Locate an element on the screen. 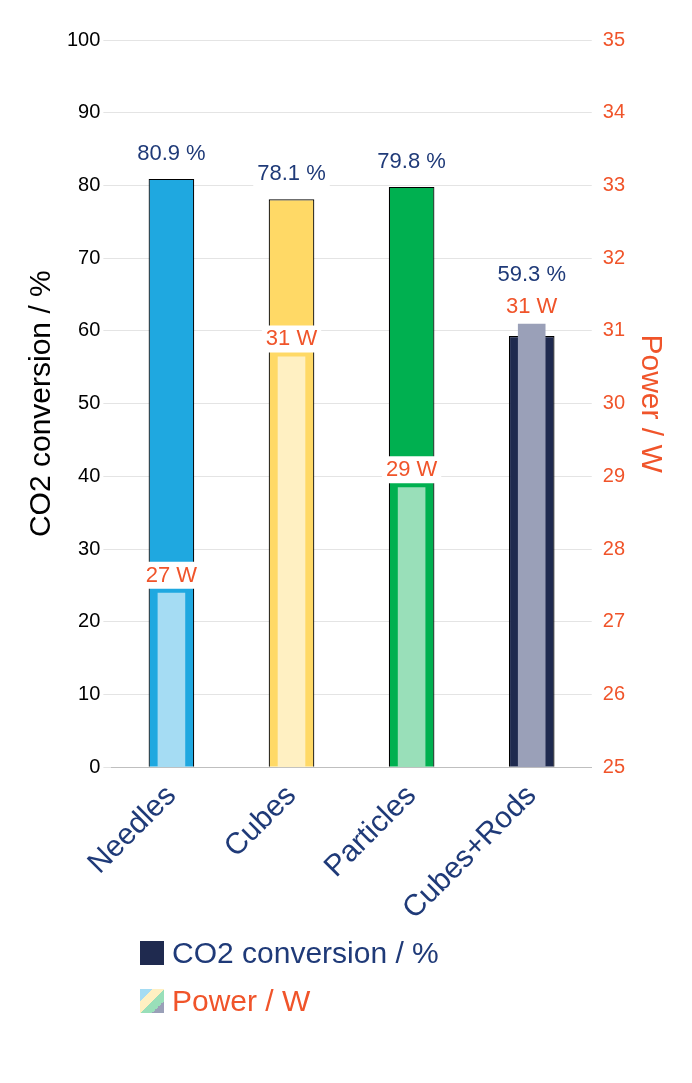 This screenshot has width=692, height=1083. y2-tick-label: 34 is located at coordinates (613, 111).